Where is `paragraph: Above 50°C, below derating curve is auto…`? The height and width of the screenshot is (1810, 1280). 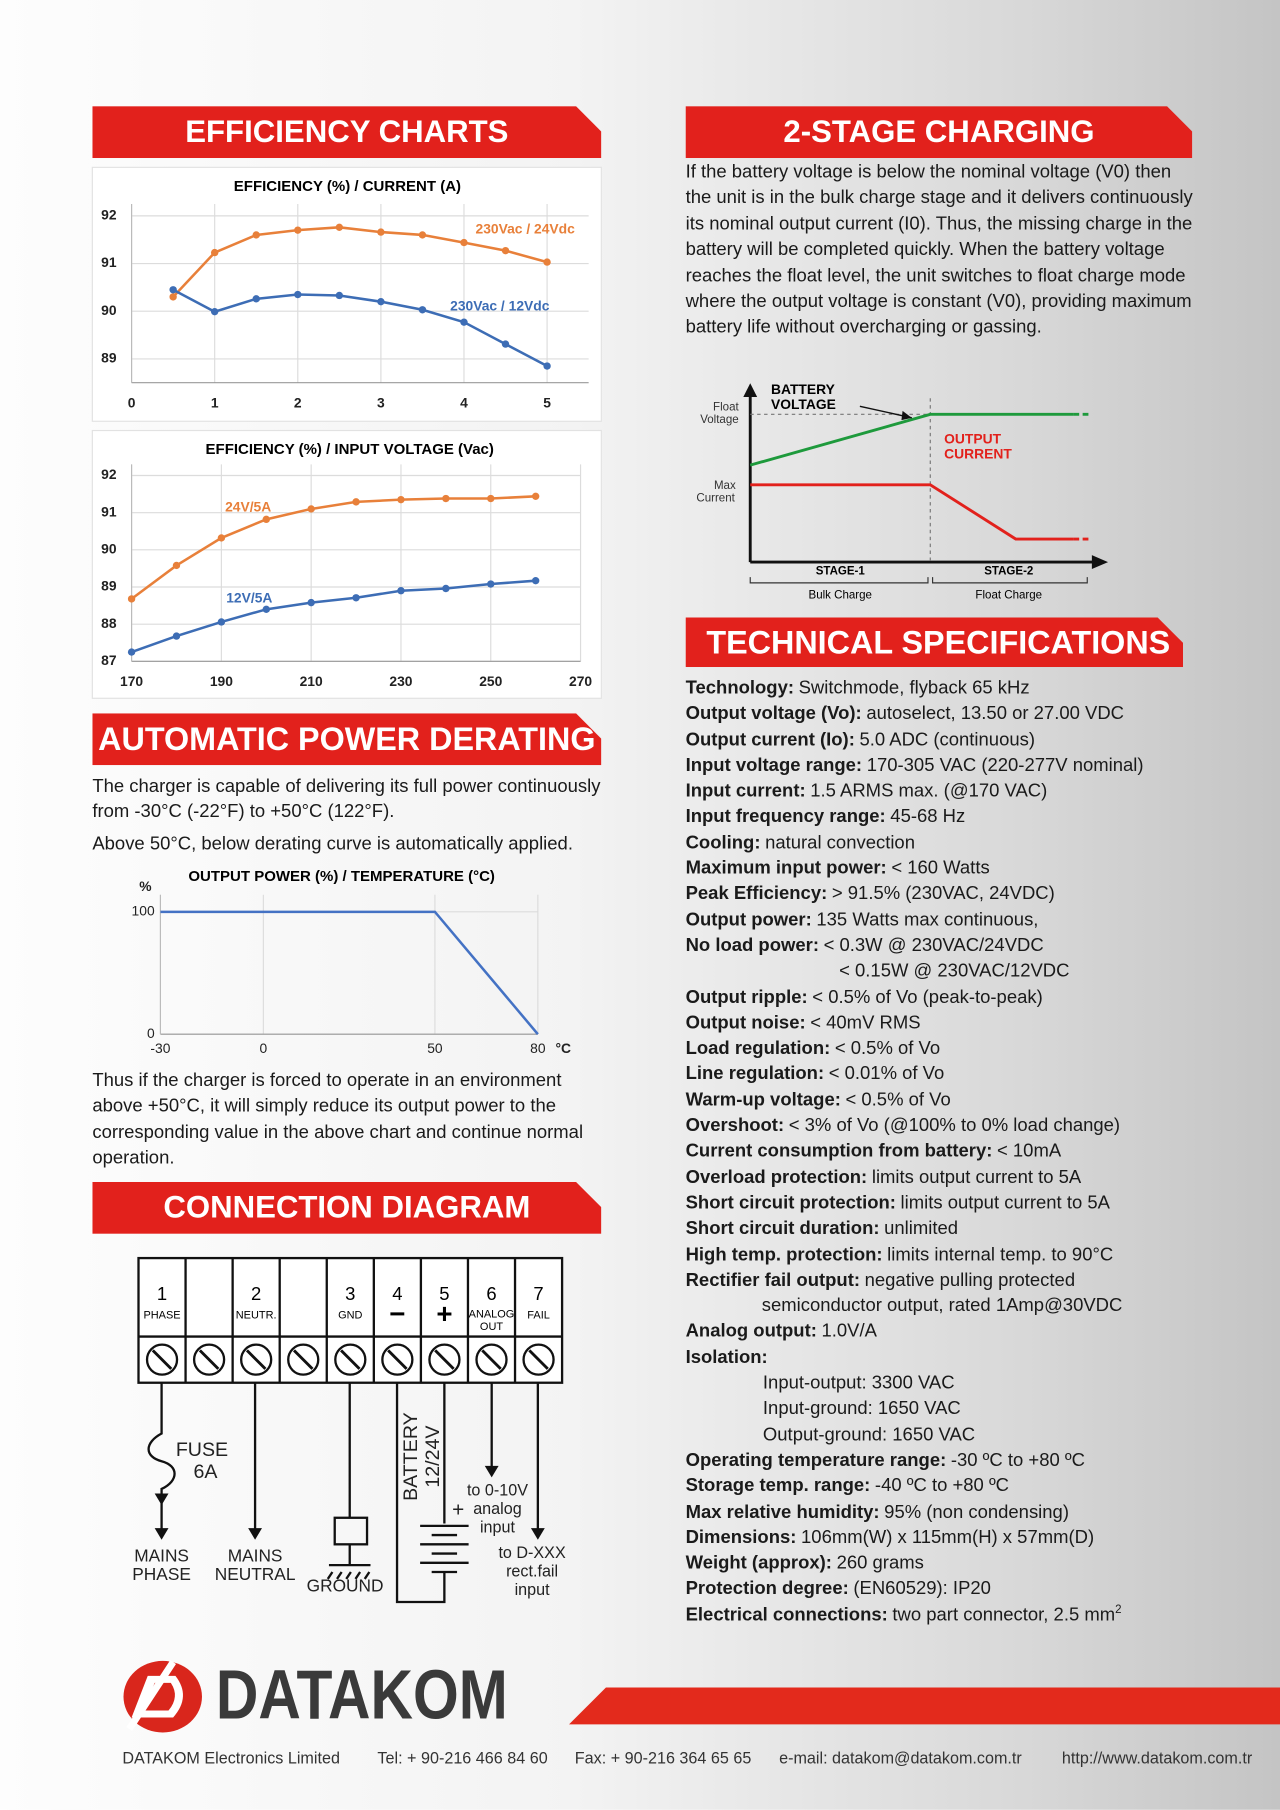 paragraph: Above 50°C, below derating curve is auto… is located at coordinates (332, 844).